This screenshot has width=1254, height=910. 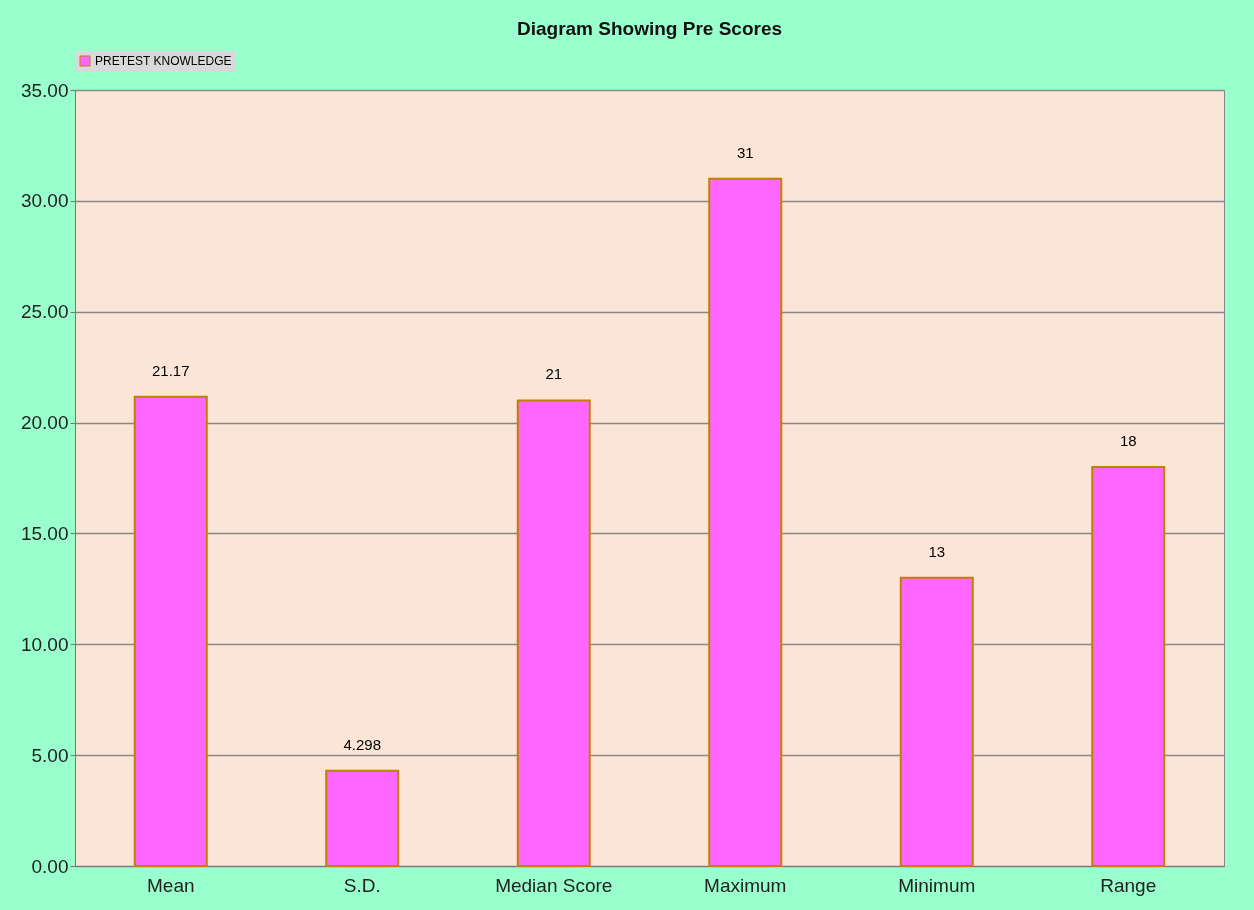 What do you see at coordinates (50, 866) in the screenshot?
I see `y-tick-label: 0.00` at bounding box center [50, 866].